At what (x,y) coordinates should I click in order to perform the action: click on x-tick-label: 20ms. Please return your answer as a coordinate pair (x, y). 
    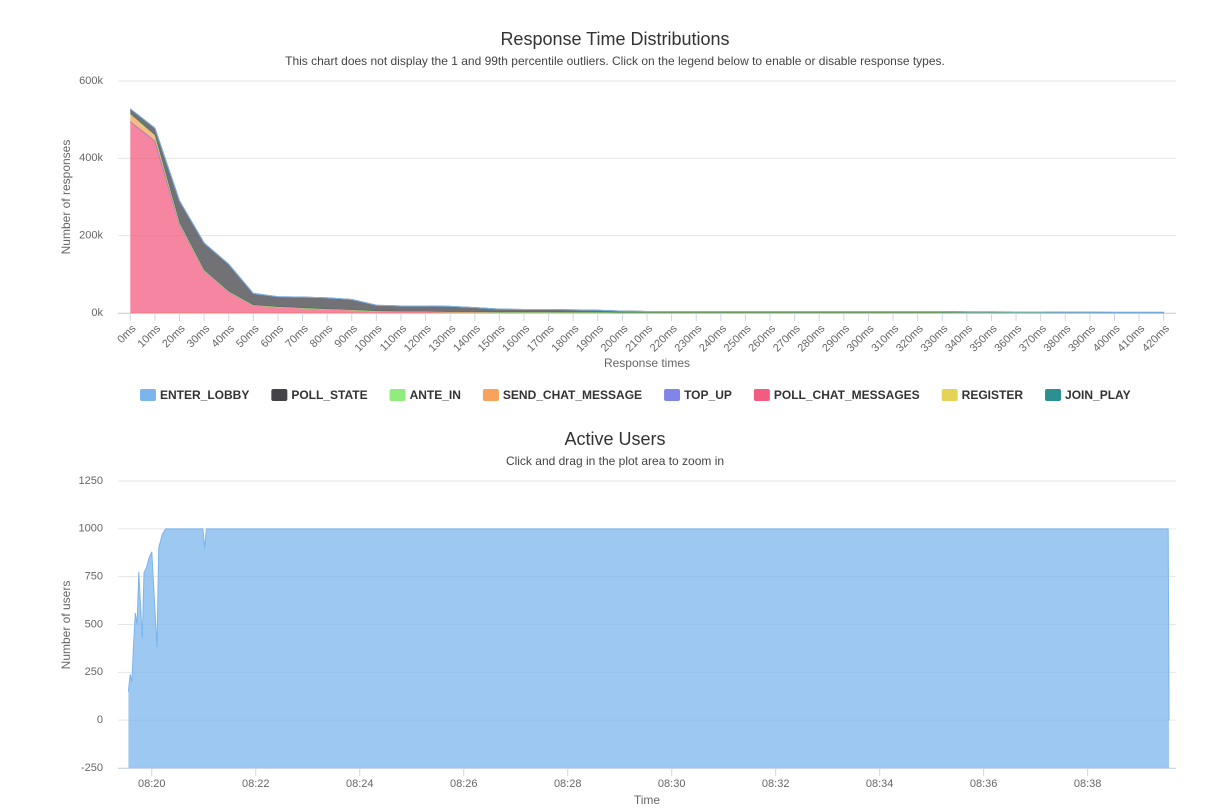
    Looking at the image, I should click on (174, 336).